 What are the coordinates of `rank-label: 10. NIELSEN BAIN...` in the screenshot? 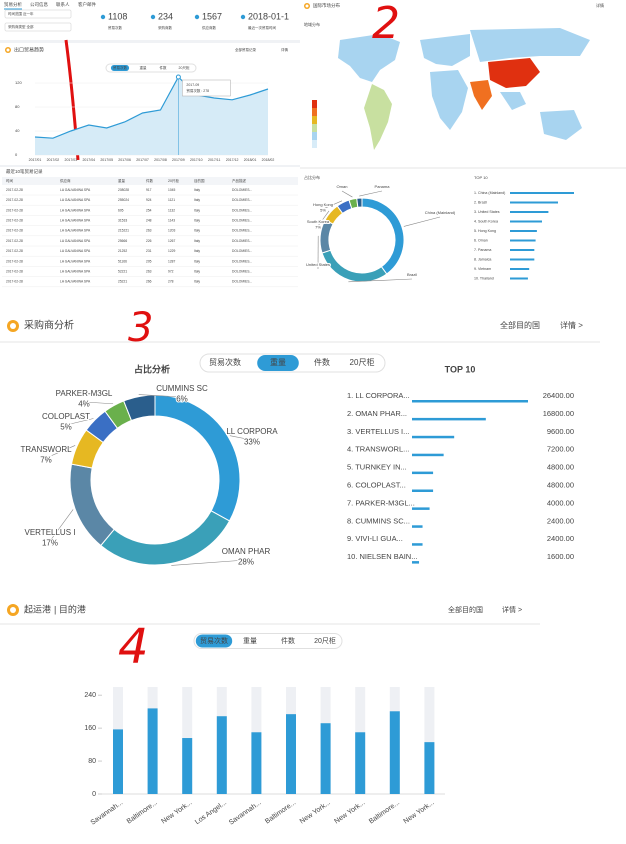 It's located at (382, 556).